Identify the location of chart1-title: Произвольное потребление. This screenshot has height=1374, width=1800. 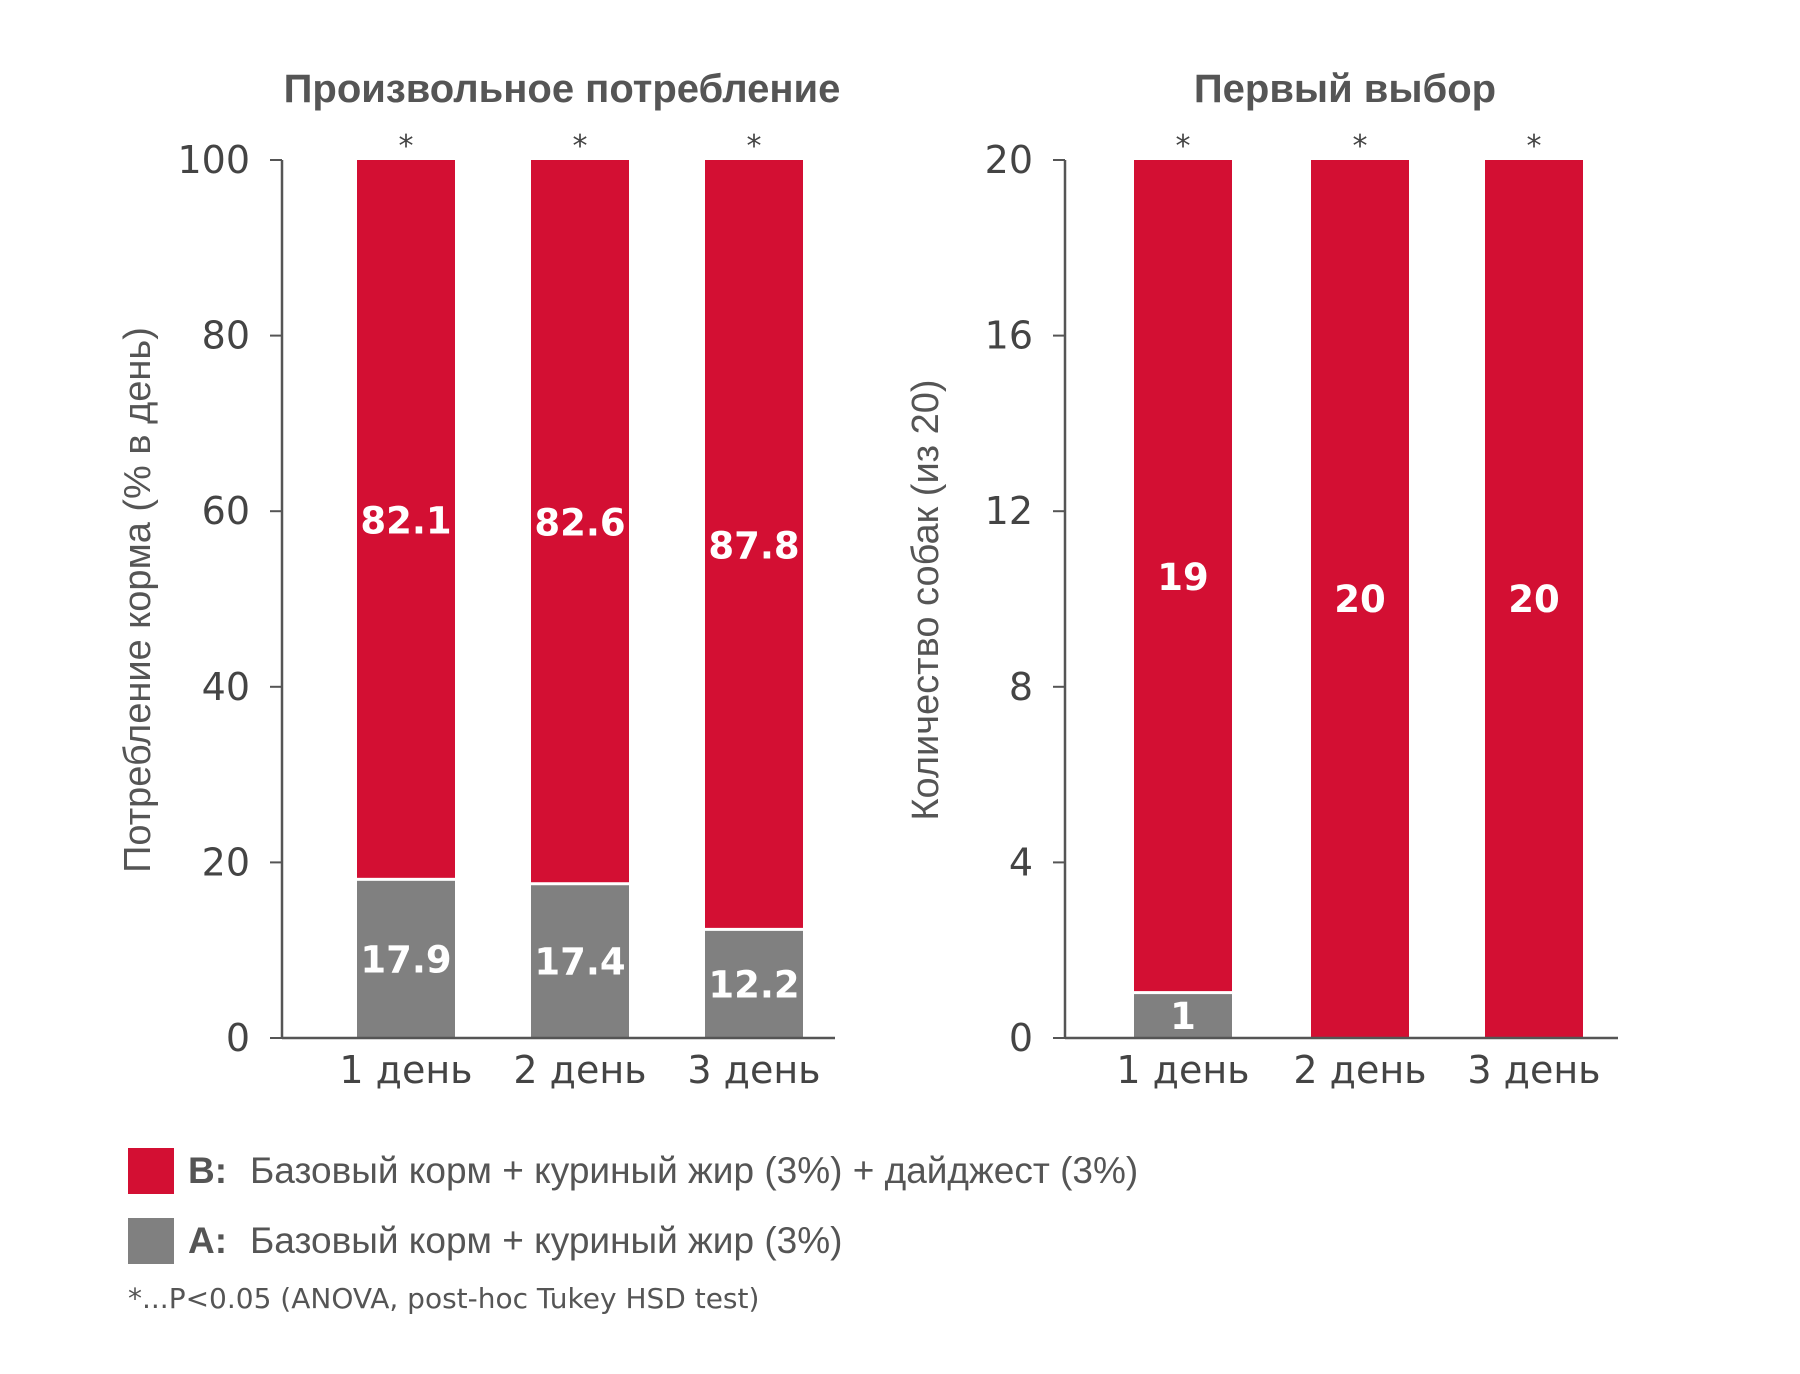
(562, 89).